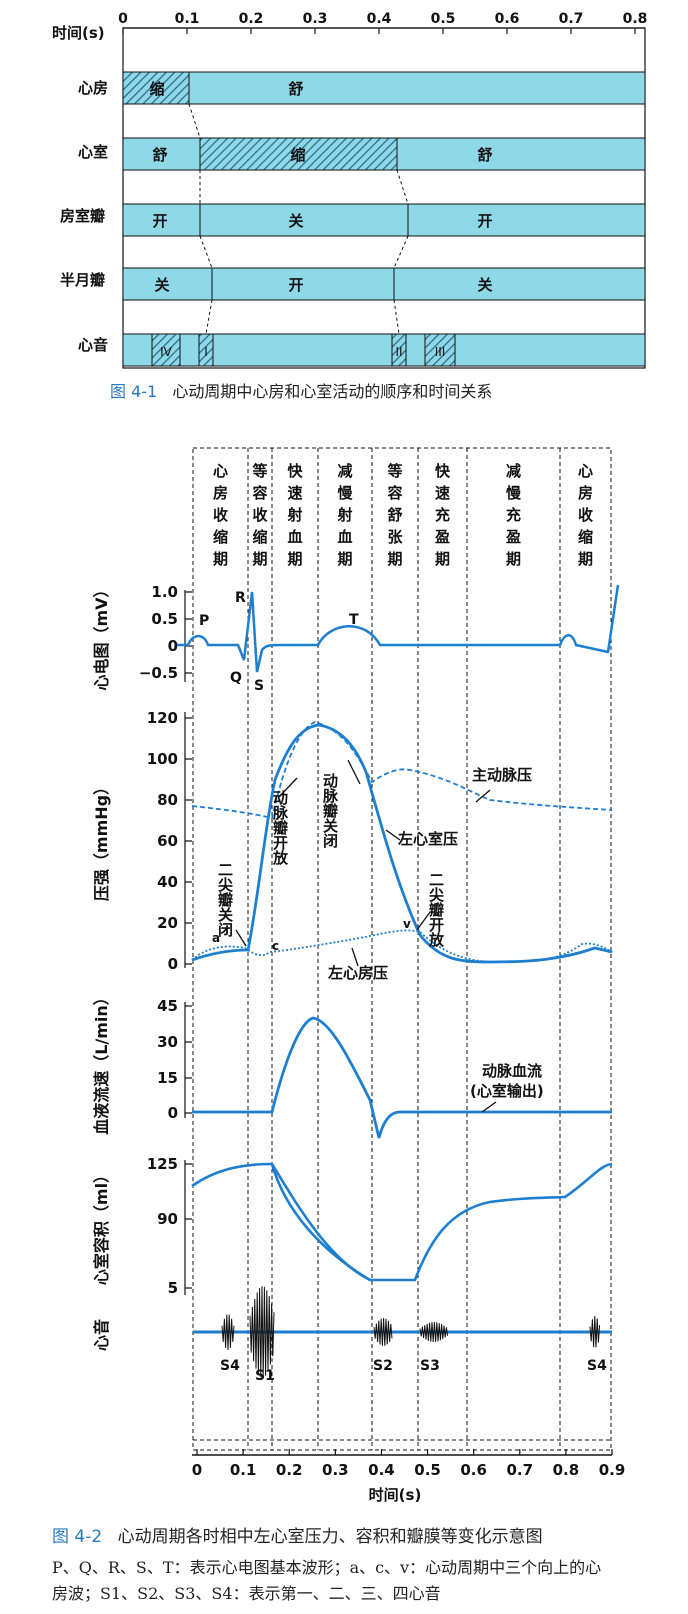 The width and height of the screenshot is (688, 1614). What do you see at coordinates (489, 1107) in the screenshot?
I see `flow-annotation-arrow` at bounding box center [489, 1107].